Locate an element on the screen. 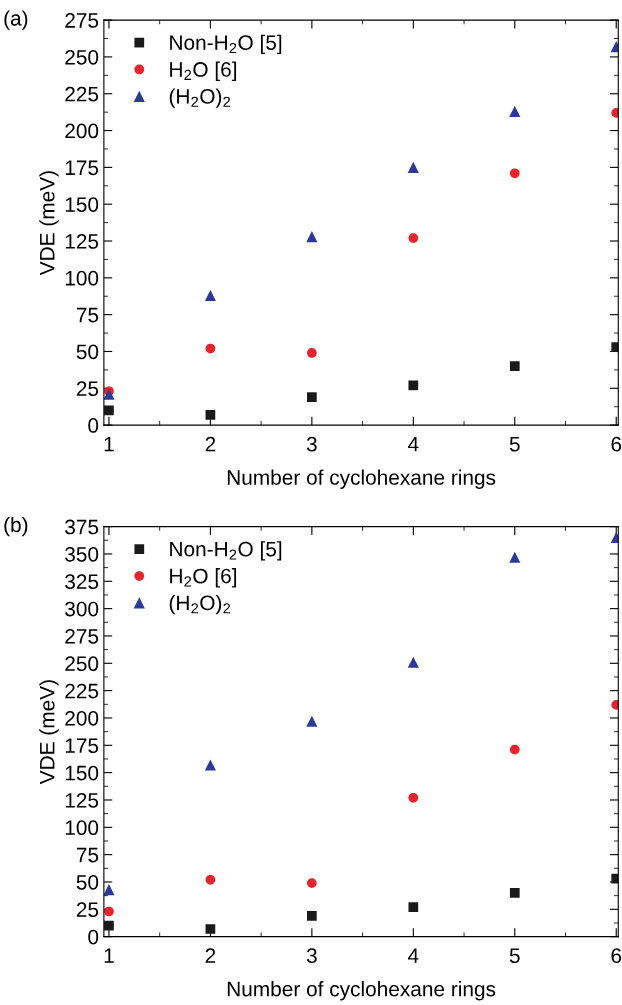 This screenshot has width=622, height=1005. text: (b) is located at coordinates (16, 526).